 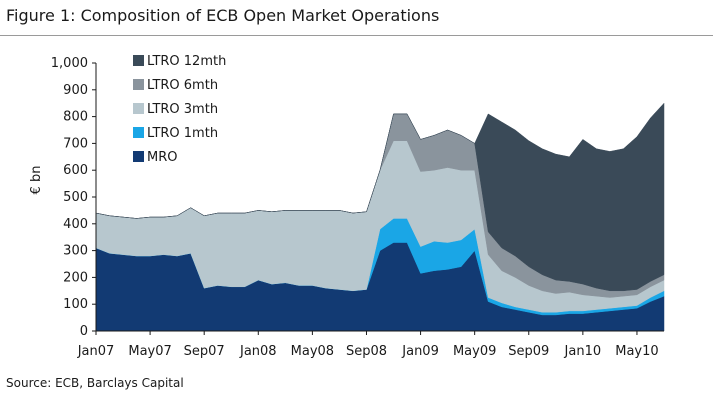 What do you see at coordinates (258, 351) in the screenshot?
I see `x-tick-label: Jan08` at bounding box center [258, 351].